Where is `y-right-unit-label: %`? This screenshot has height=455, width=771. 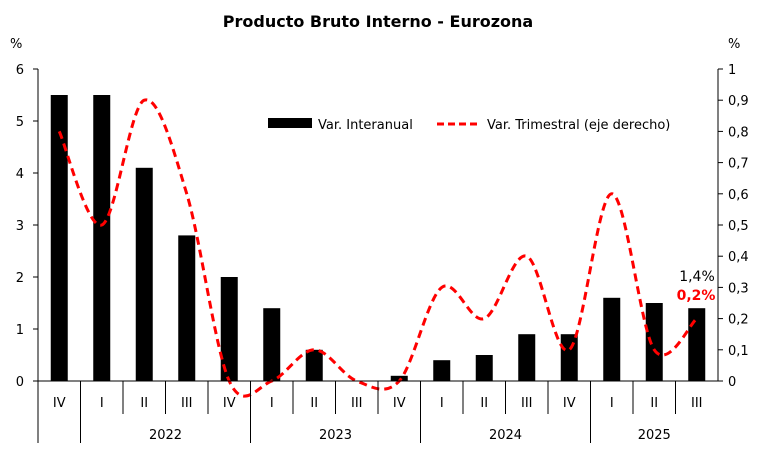
y-right-unit-label: % is located at coordinates (734, 44).